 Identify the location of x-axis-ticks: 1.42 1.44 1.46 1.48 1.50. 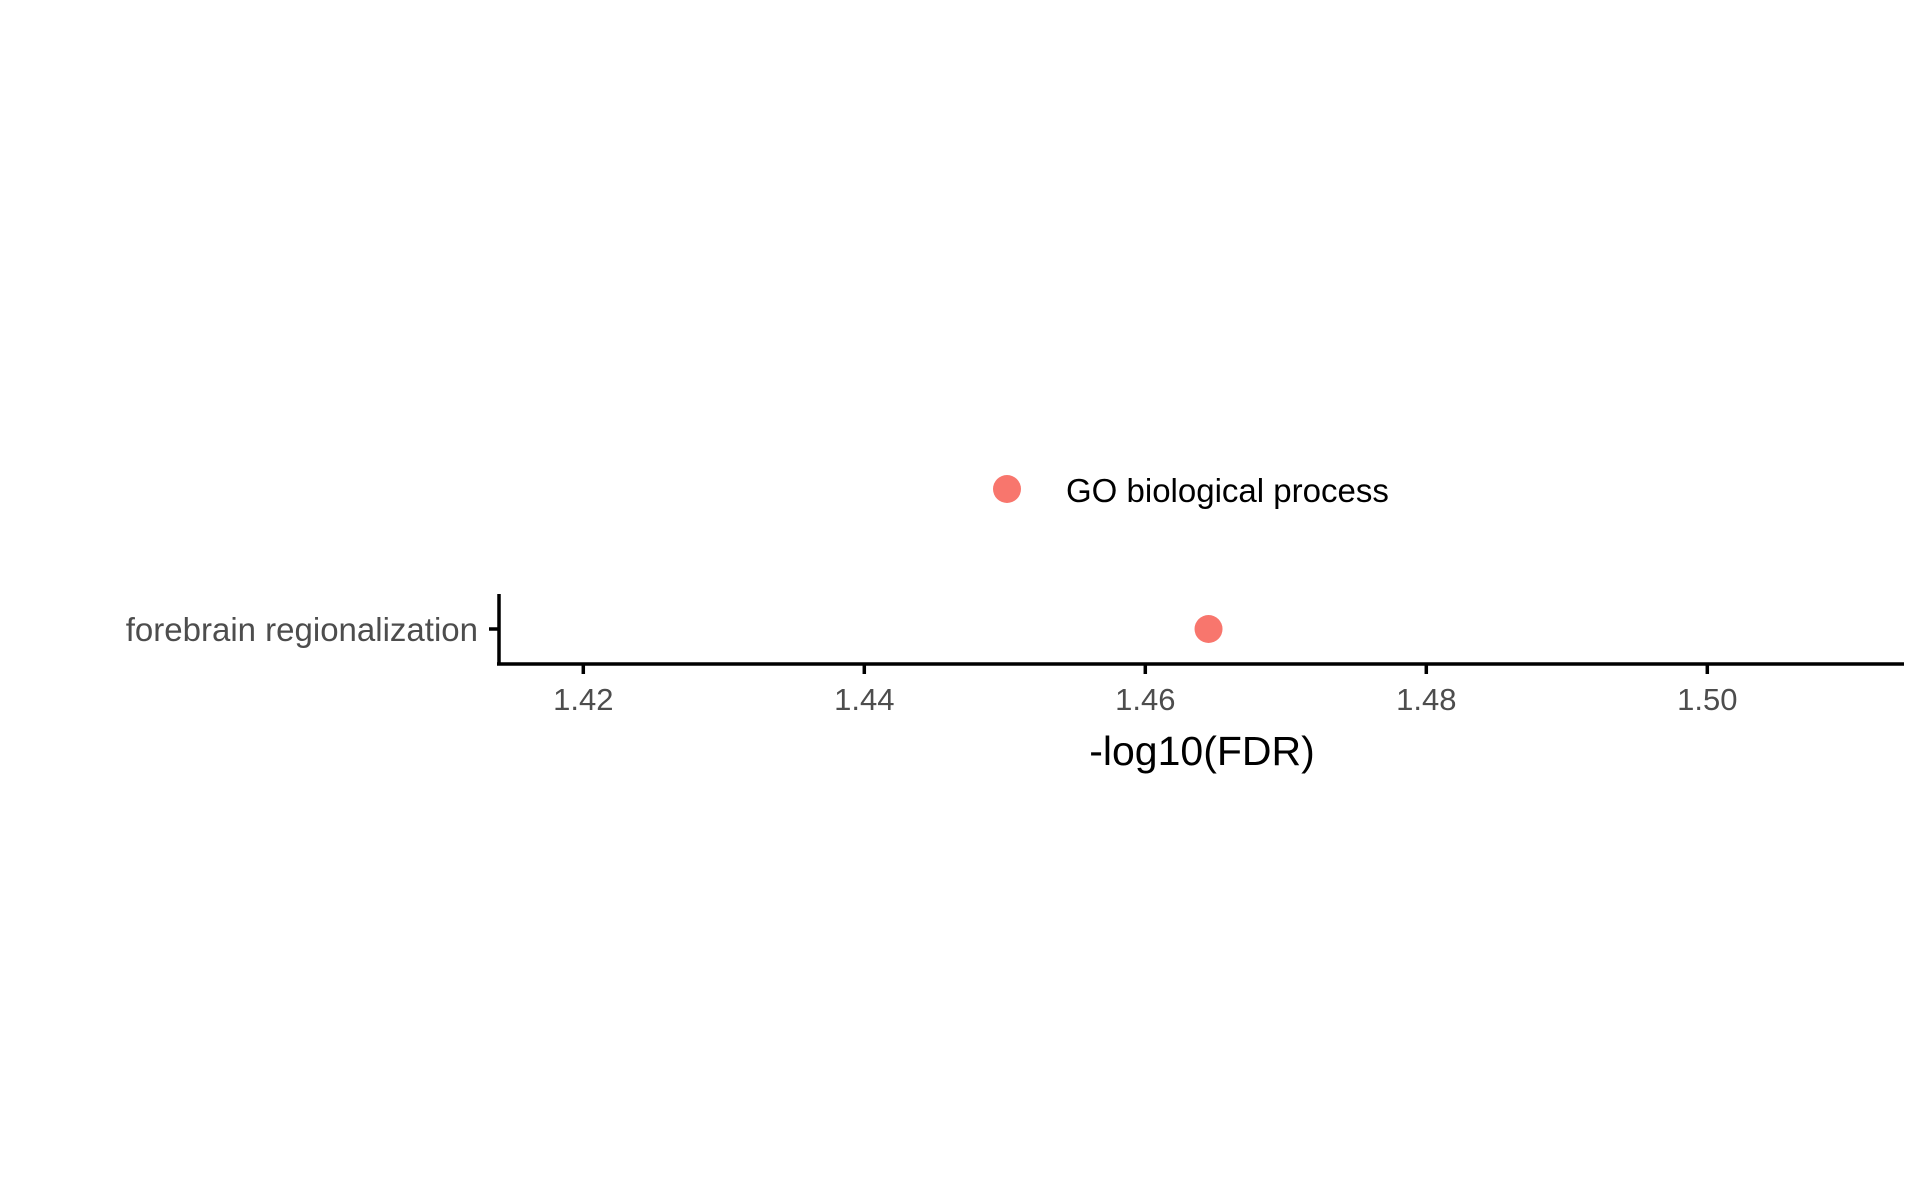
(1145, 690).